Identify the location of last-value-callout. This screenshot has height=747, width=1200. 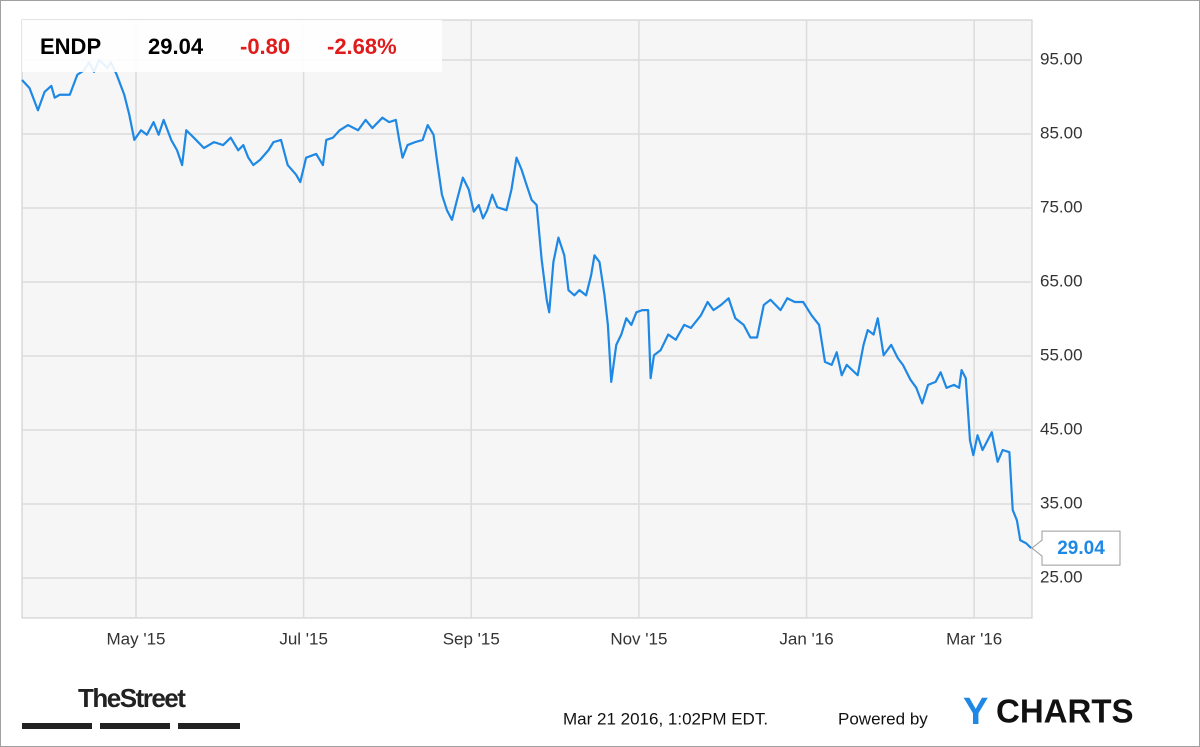
(1076, 548).